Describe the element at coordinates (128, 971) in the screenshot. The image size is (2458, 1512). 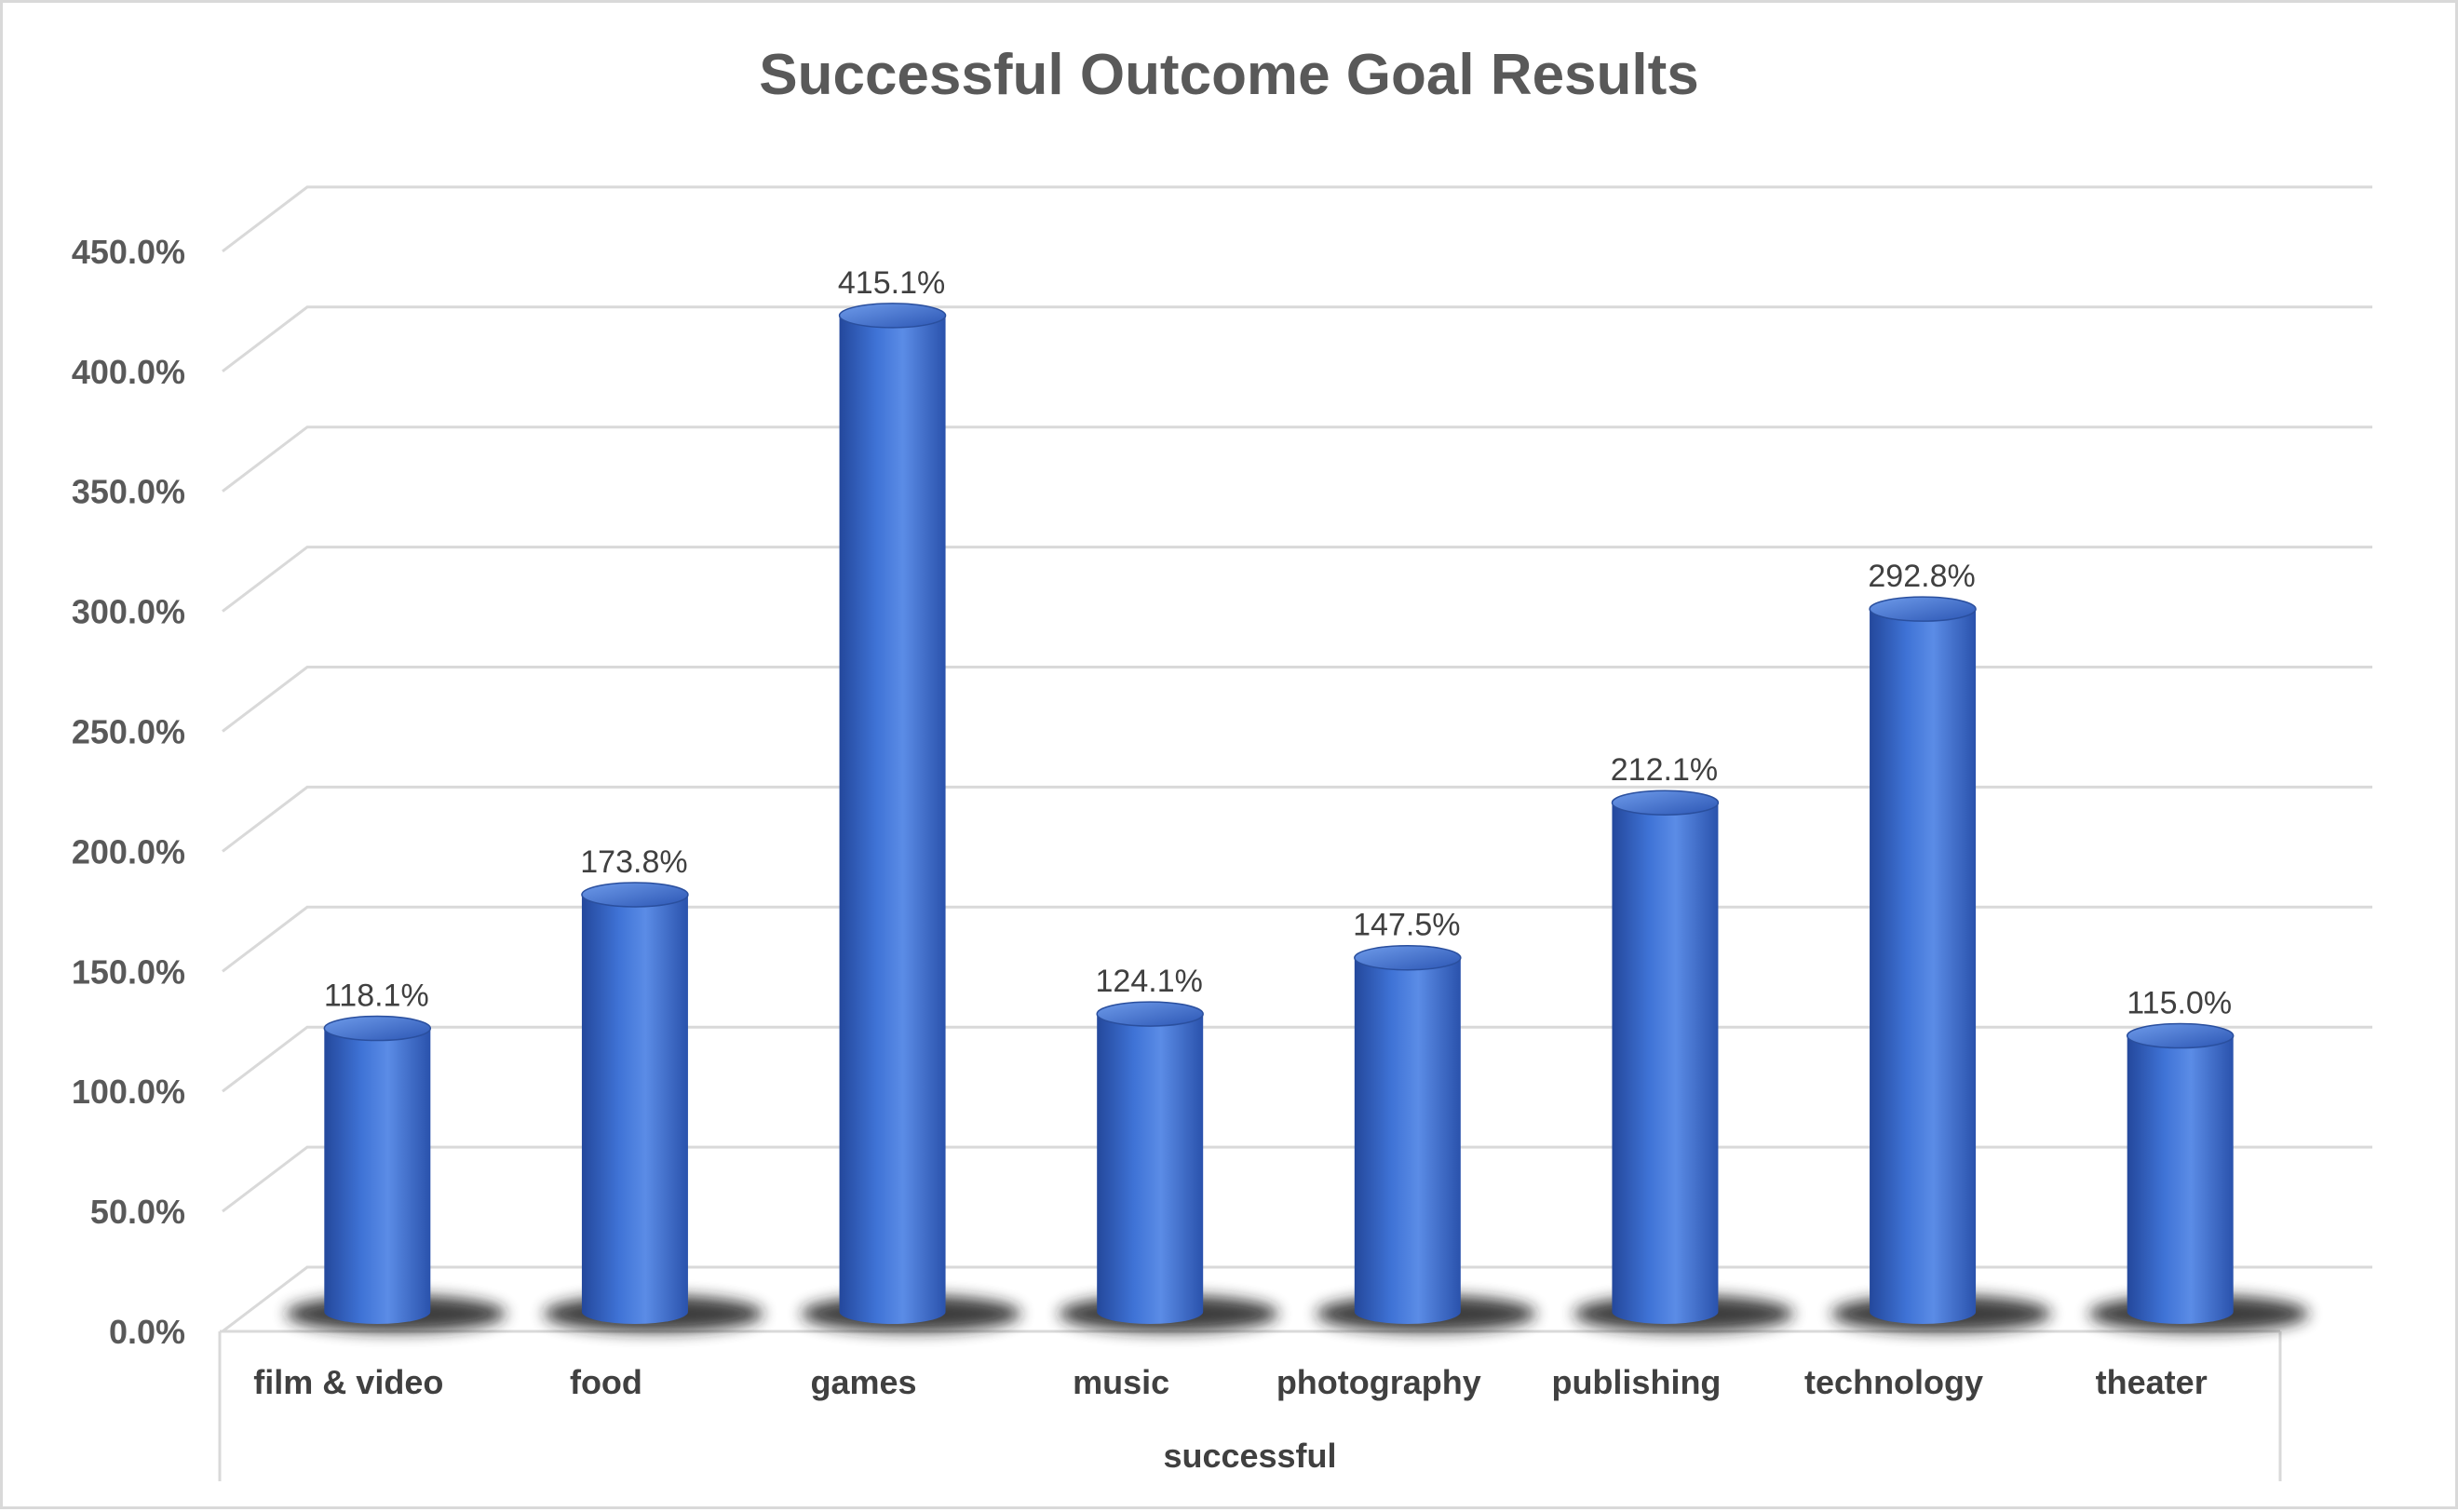
I see `y-tick-label: 150.0%` at that location.